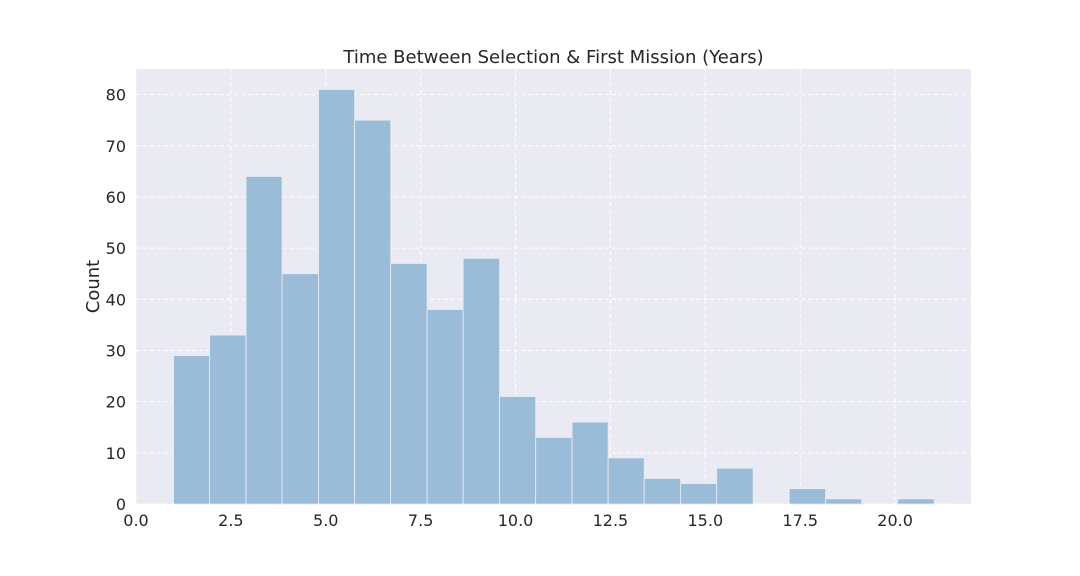 The image size is (1080, 576). I want to click on y-tick-label-6: 60, so click(116, 197).